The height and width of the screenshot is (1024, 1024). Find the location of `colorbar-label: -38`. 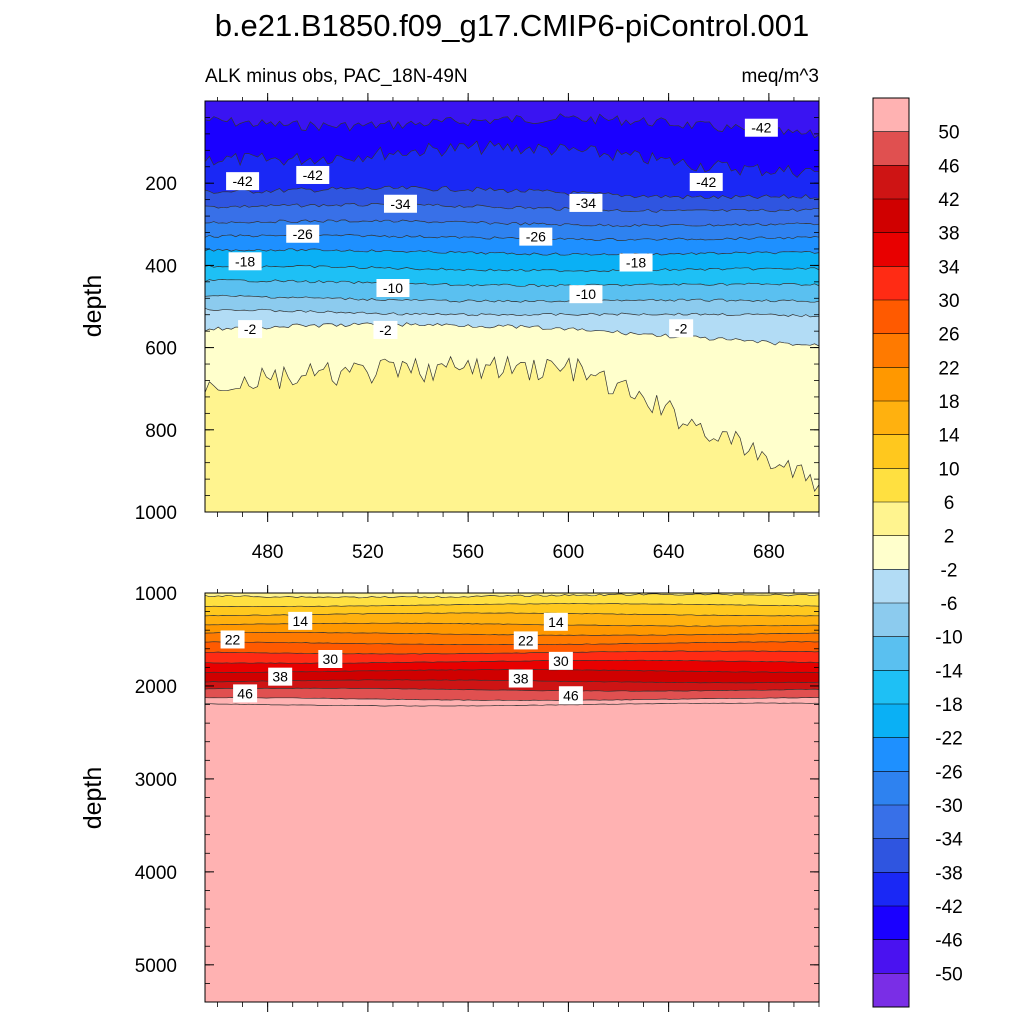

colorbar-label: -38 is located at coordinates (948, 873).